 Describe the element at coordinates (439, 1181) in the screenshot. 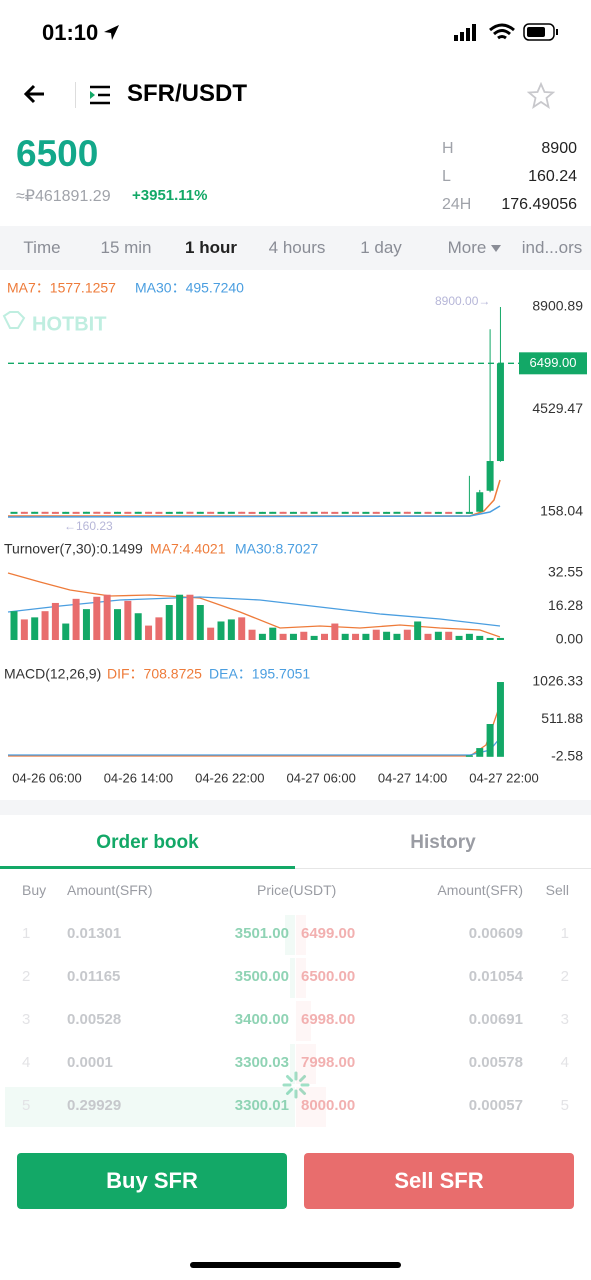

I see `sell-button: Sell SFR` at that location.